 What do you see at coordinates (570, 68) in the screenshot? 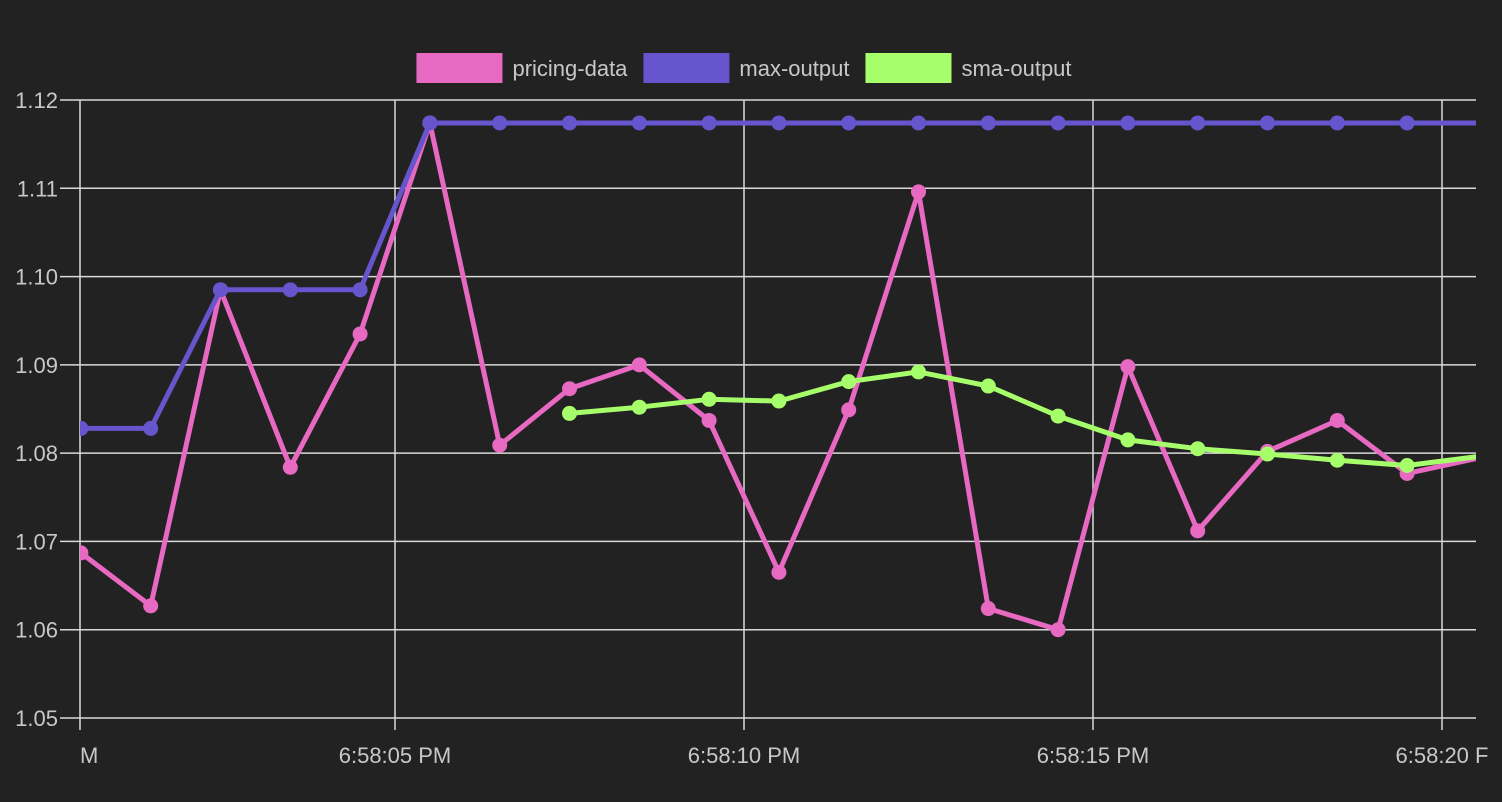
I see `legend-label: pricing-data` at bounding box center [570, 68].